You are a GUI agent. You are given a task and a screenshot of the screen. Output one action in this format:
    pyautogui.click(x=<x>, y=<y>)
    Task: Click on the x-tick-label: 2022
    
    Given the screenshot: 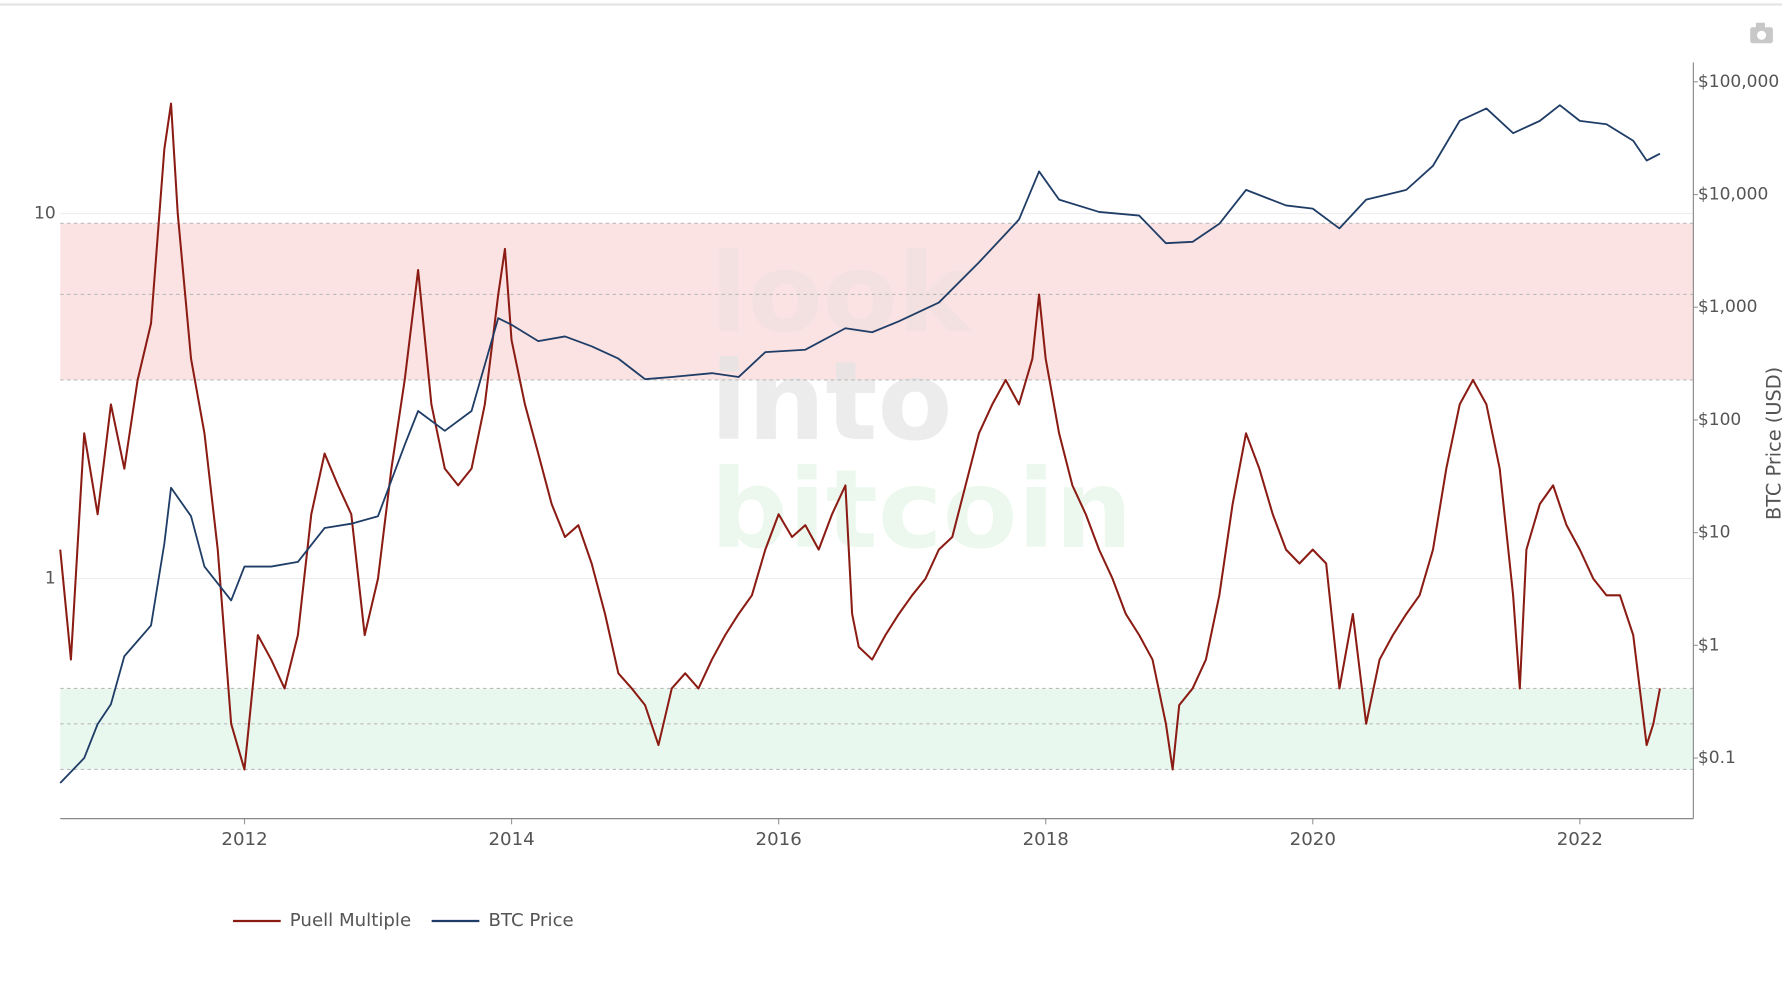 What is the action you would take?
    pyautogui.click(x=1580, y=839)
    